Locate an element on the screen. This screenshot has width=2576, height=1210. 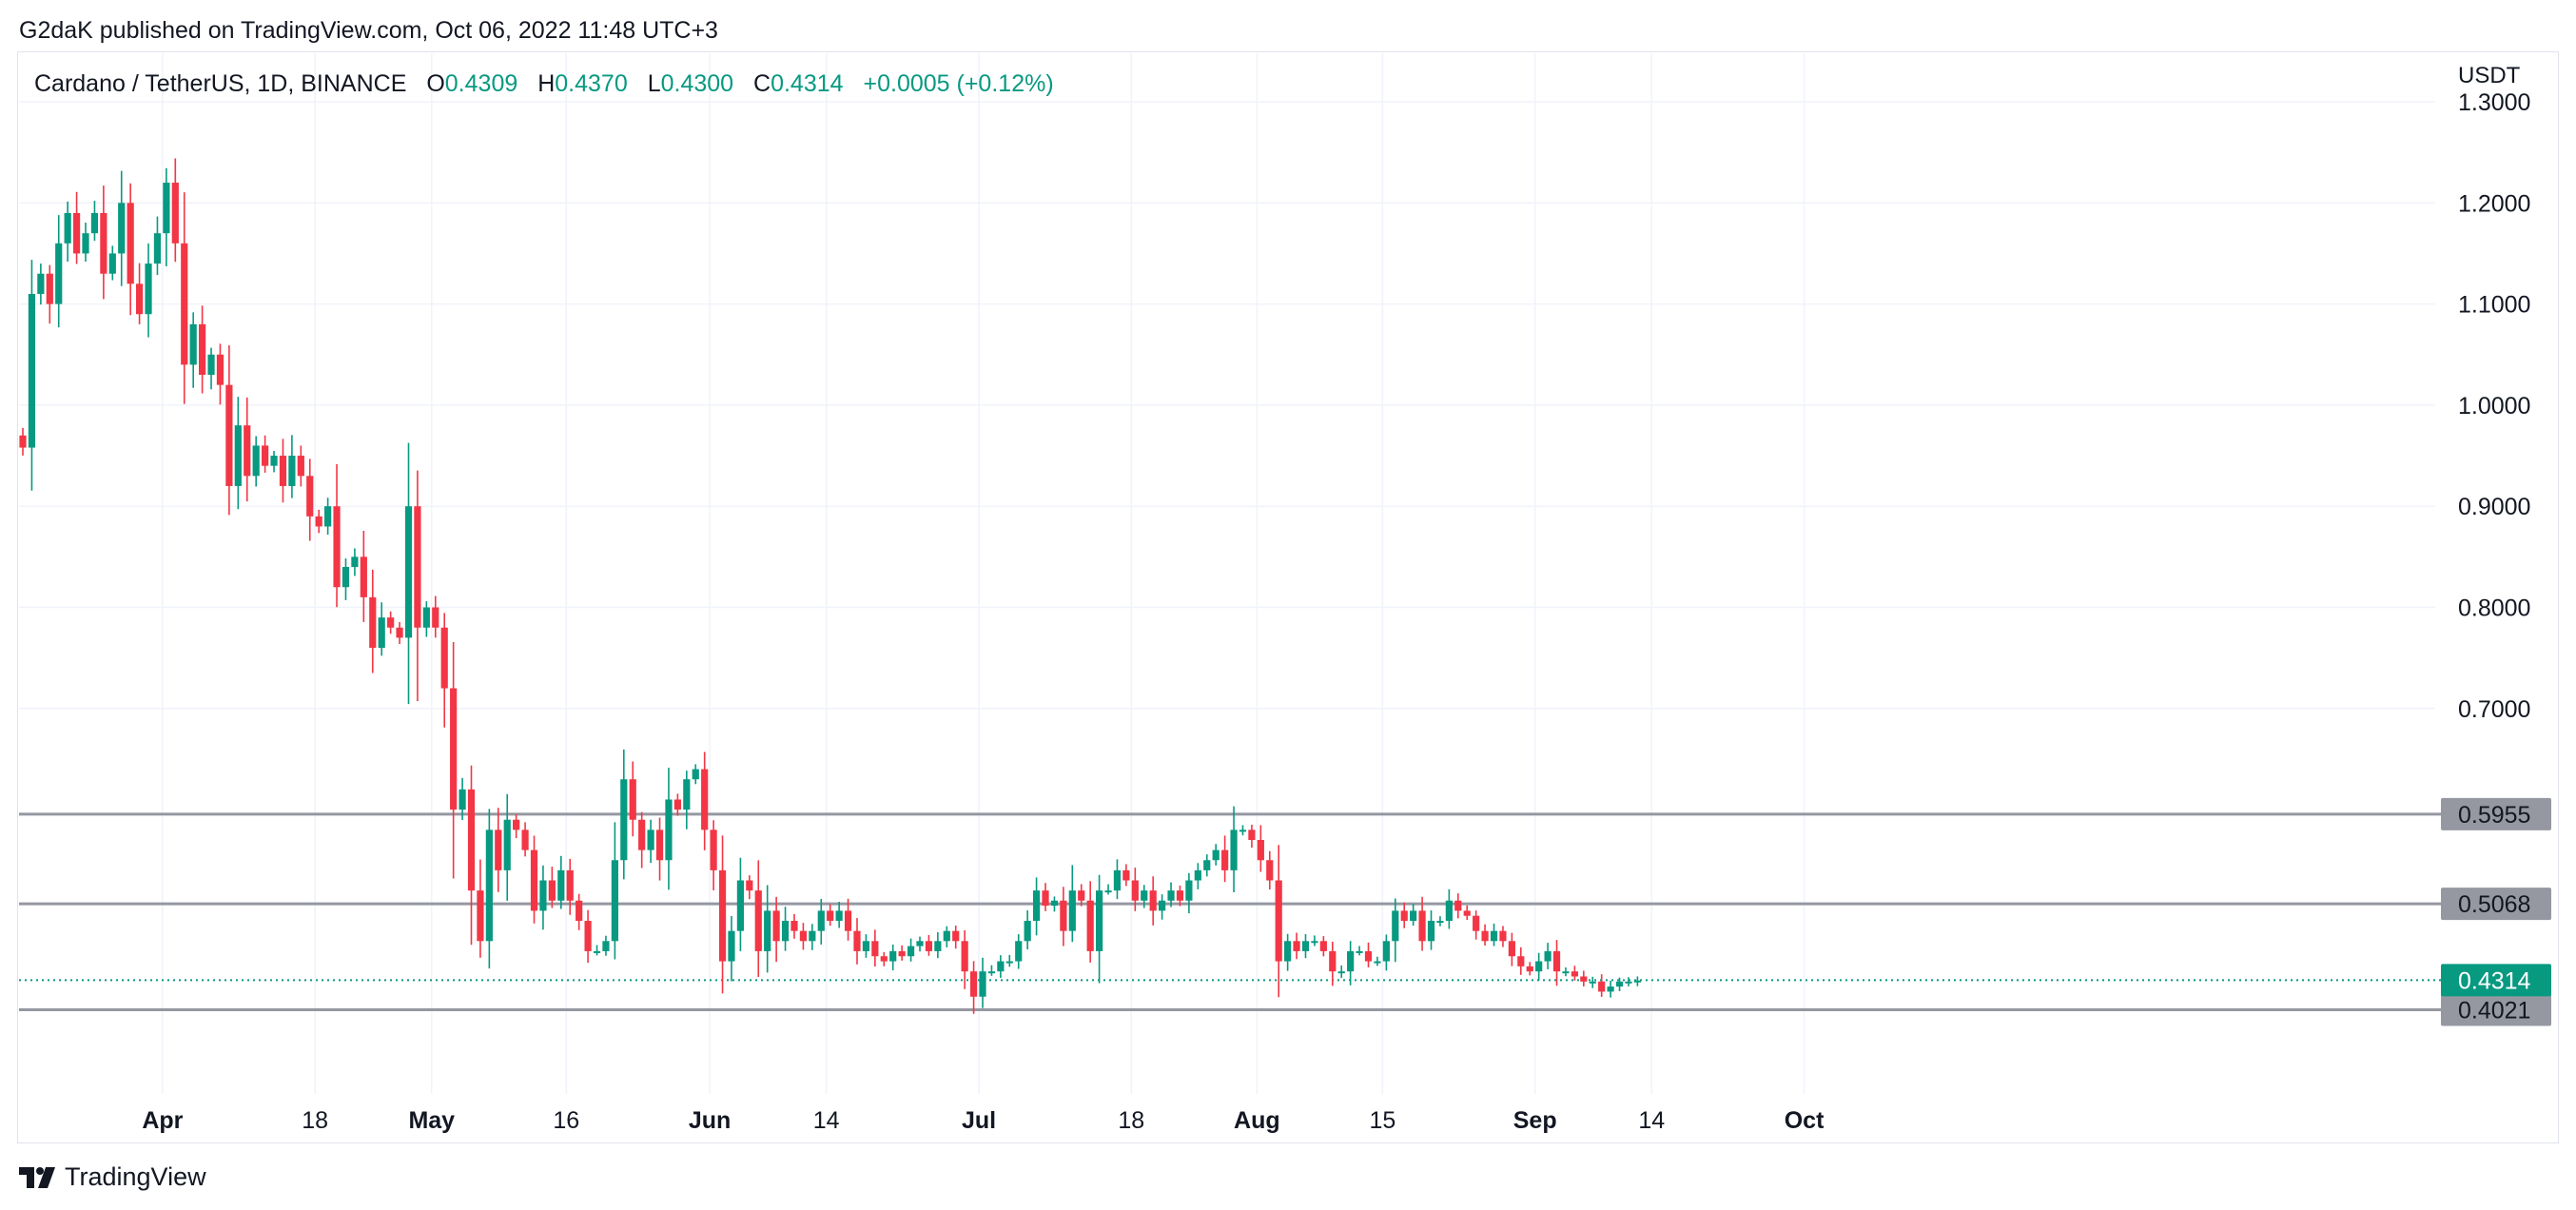
open-label: O is located at coordinates (436, 83).